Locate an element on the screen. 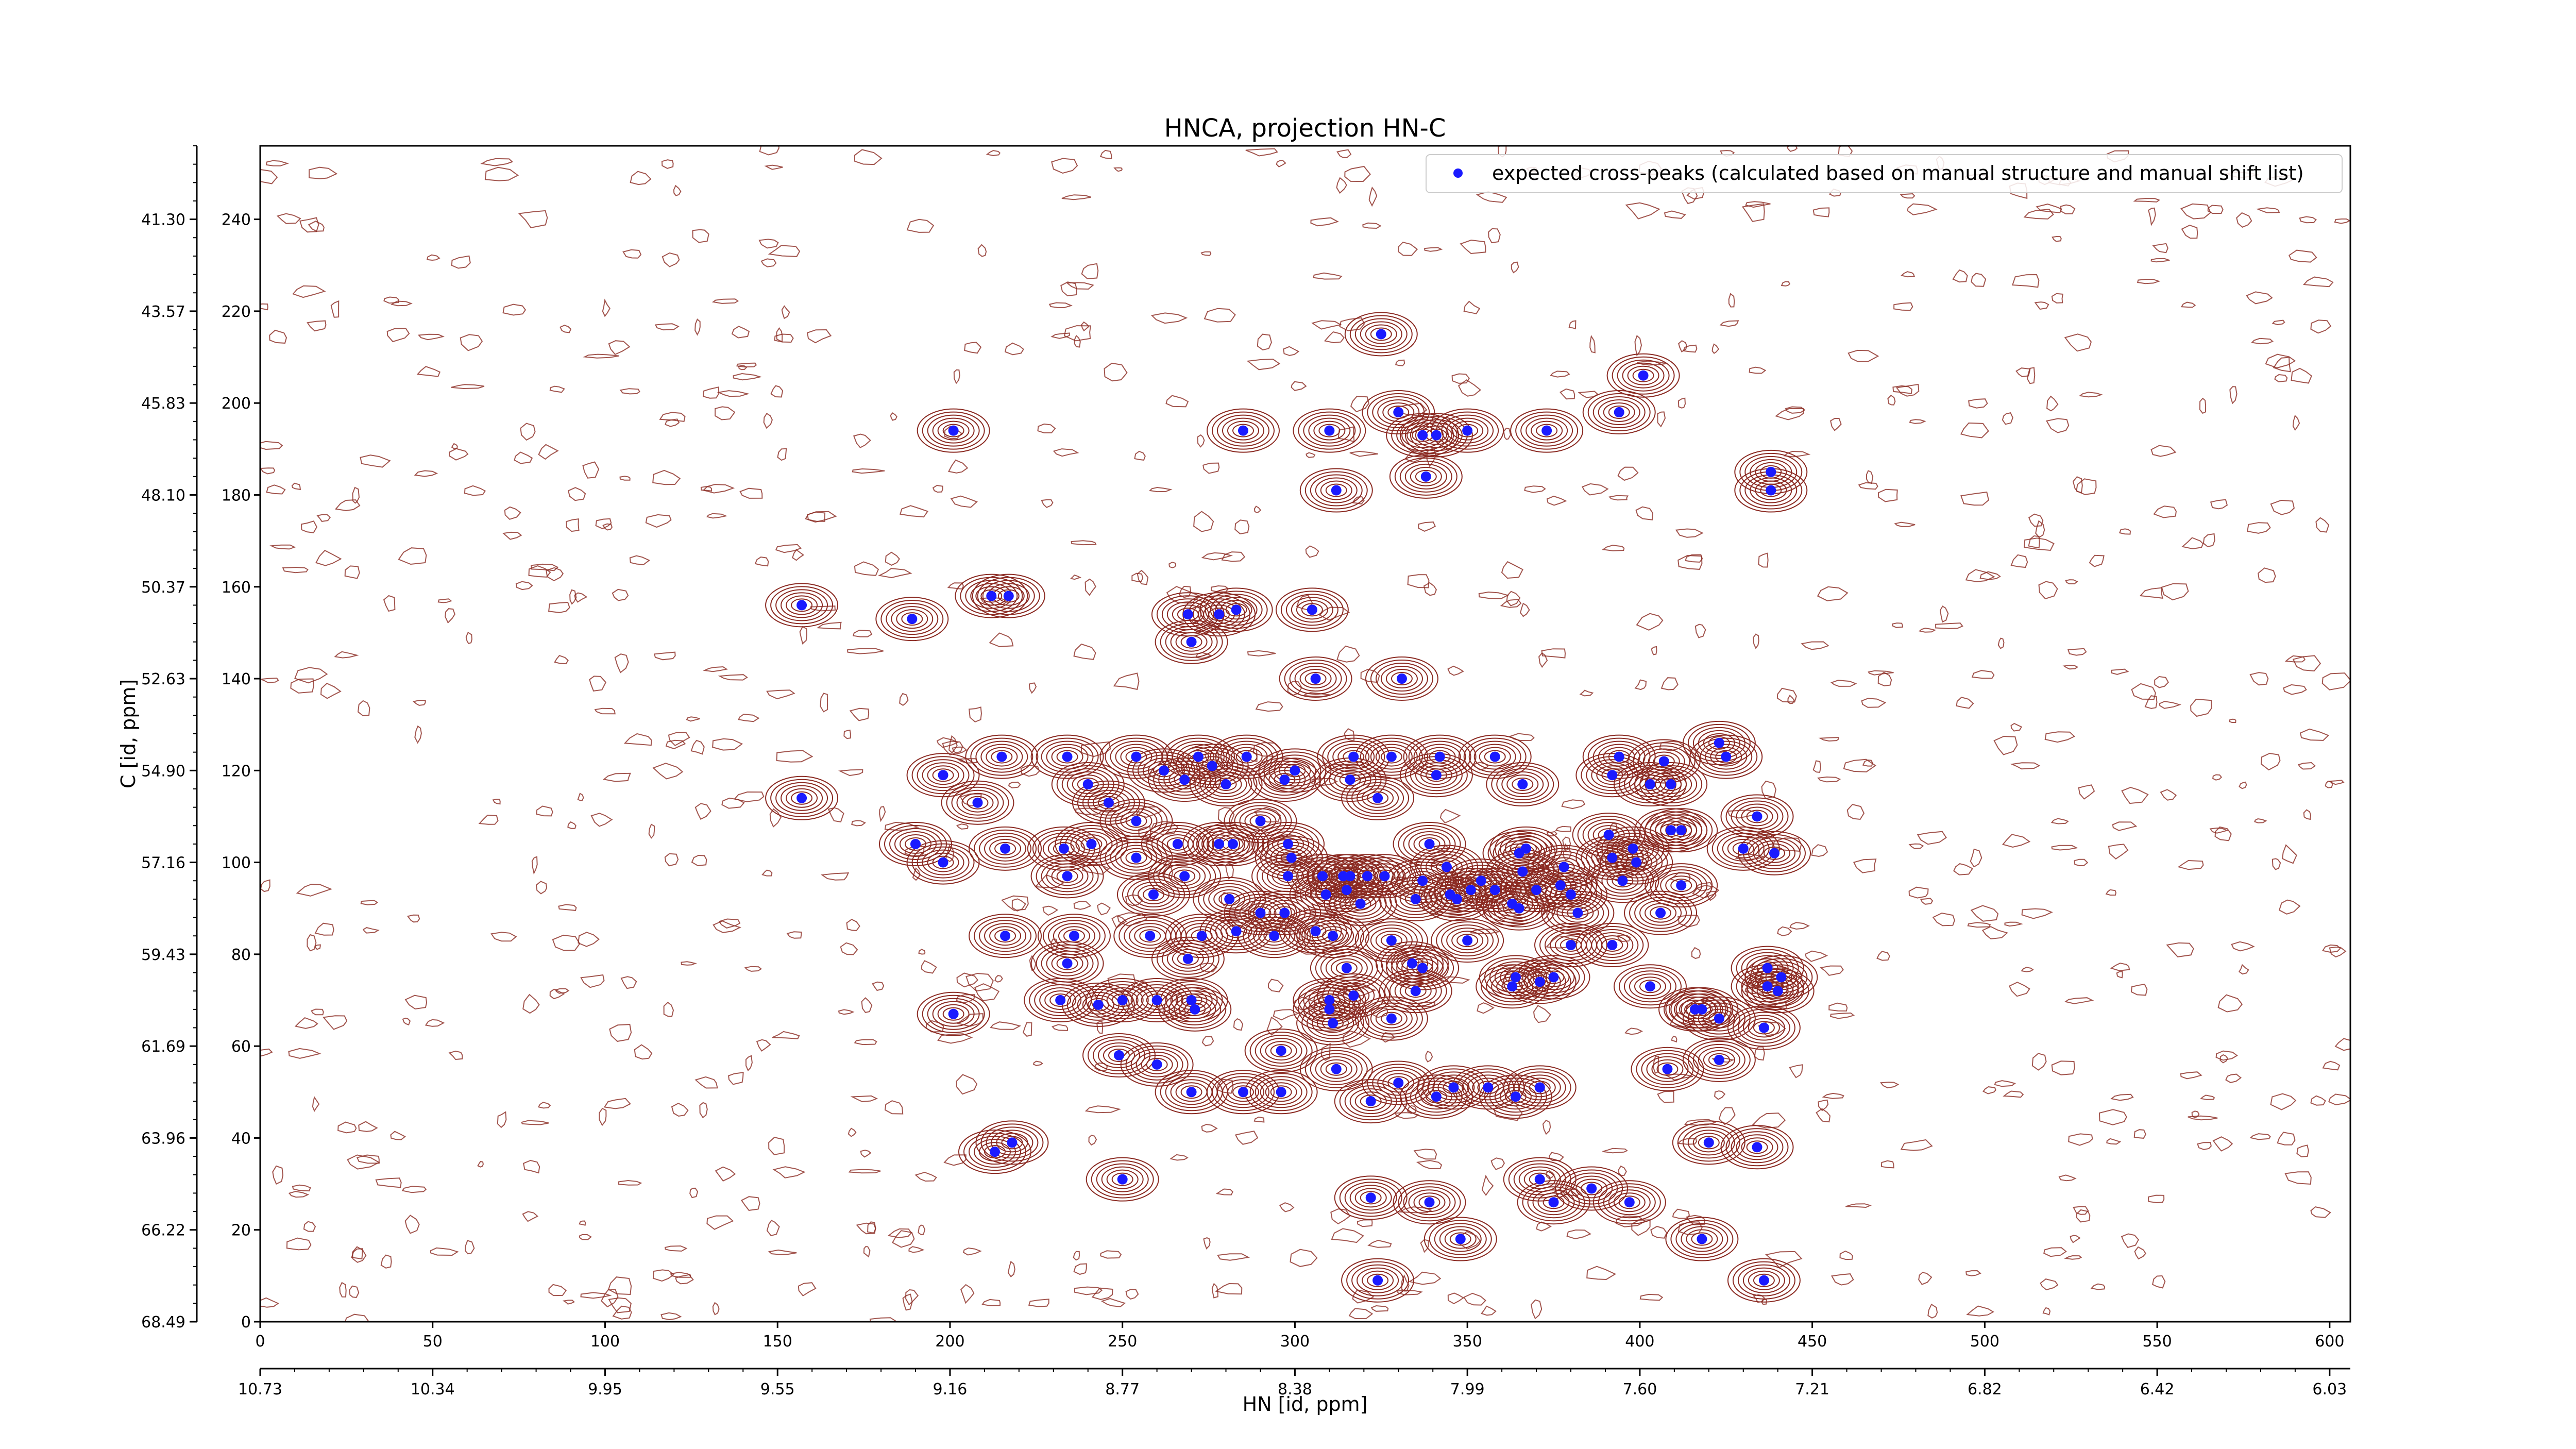 Image resolution: width=2576 pixels, height=1449 pixels. x-index-tick-label: 600 is located at coordinates (2329, 1342).